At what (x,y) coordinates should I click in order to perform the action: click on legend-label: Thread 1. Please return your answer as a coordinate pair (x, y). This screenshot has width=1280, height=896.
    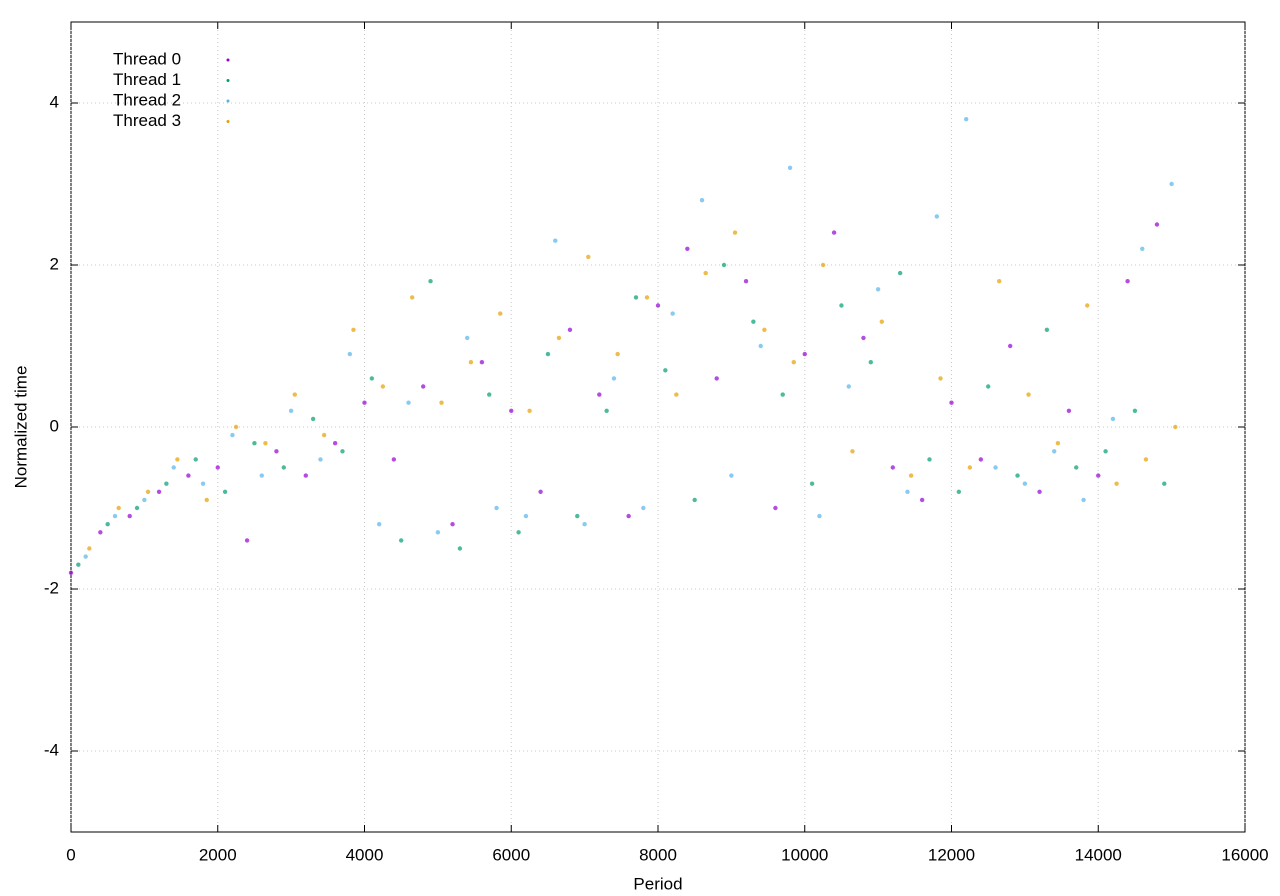
    Looking at the image, I should click on (147, 79).